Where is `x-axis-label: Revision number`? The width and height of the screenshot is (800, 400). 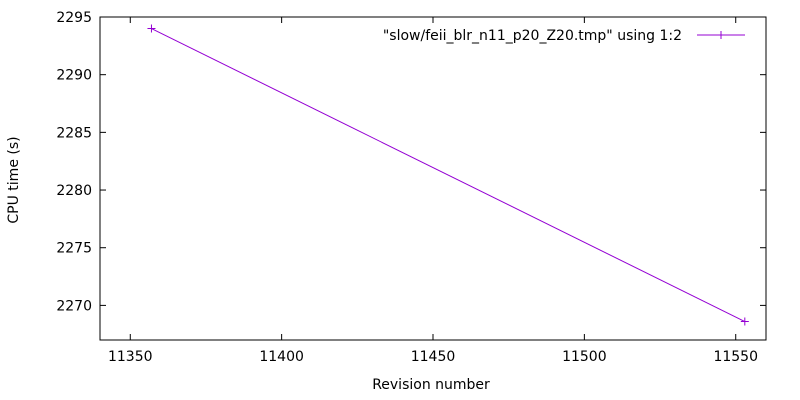 x-axis-label: Revision number is located at coordinates (431, 385).